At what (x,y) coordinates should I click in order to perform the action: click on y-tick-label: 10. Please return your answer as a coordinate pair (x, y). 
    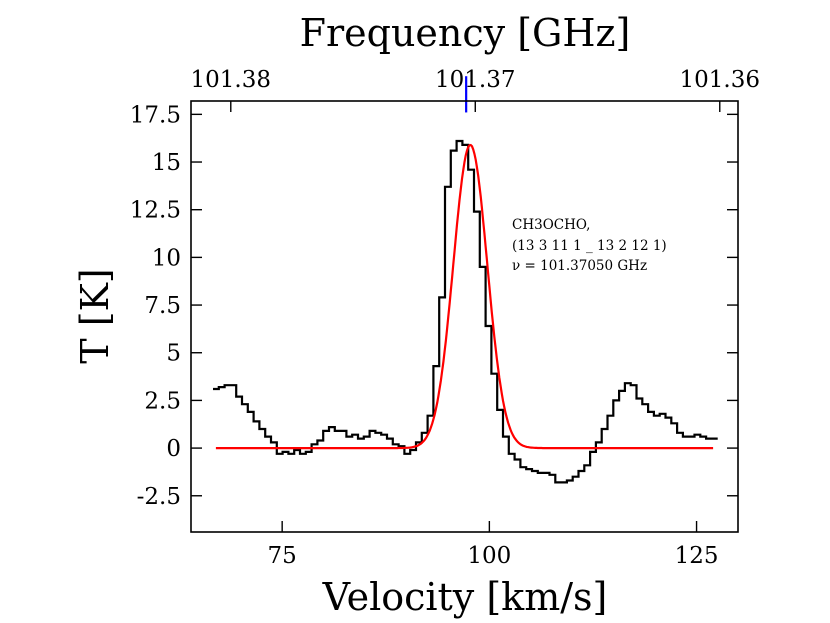
    Looking at the image, I should click on (166, 258).